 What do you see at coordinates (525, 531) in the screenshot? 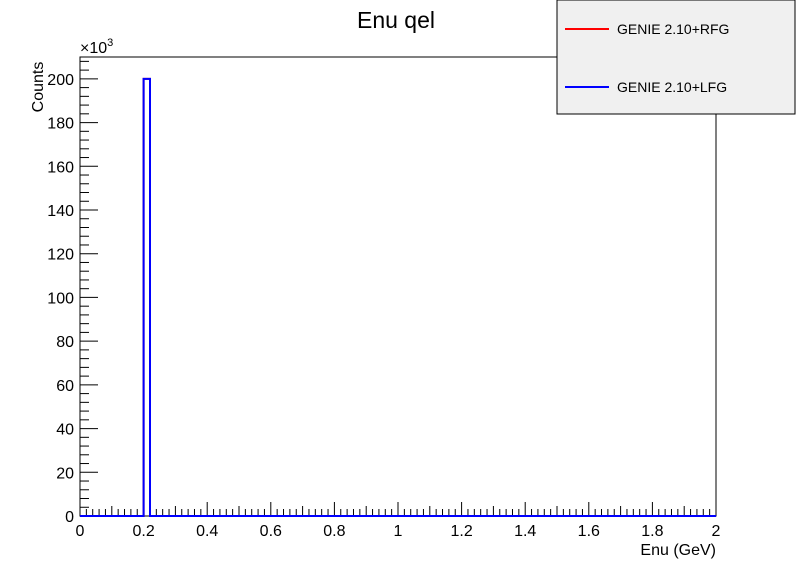
I see `x-tick-label: 1.4` at bounding box center [525, 531].